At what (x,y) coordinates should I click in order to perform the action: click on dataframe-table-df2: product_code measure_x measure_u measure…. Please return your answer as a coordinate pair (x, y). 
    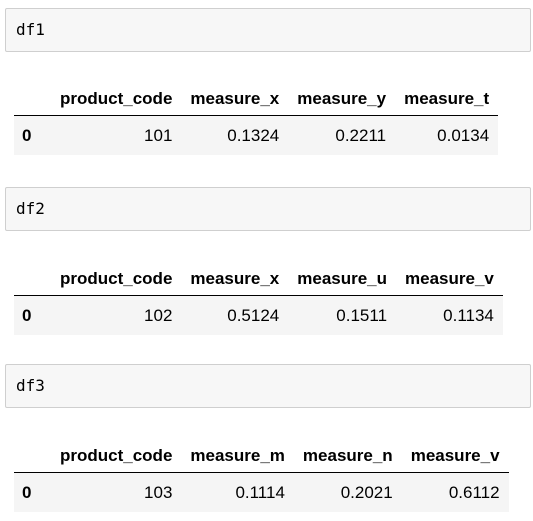
    Looking at the image, I should click on (258, 298).